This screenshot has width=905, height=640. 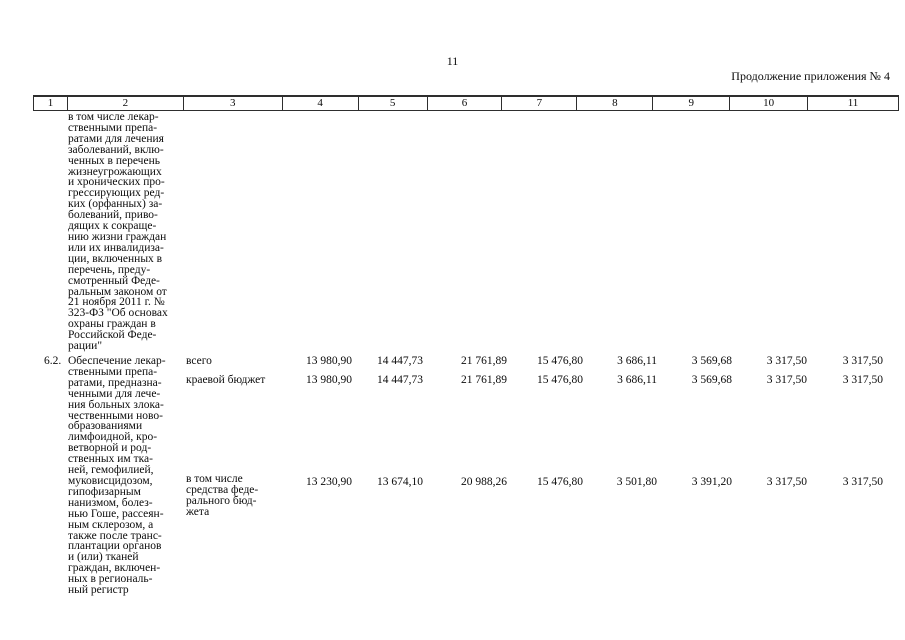 I want to click on value-cell-regional-col7: 15 476,80, so click(x=560, y=380).